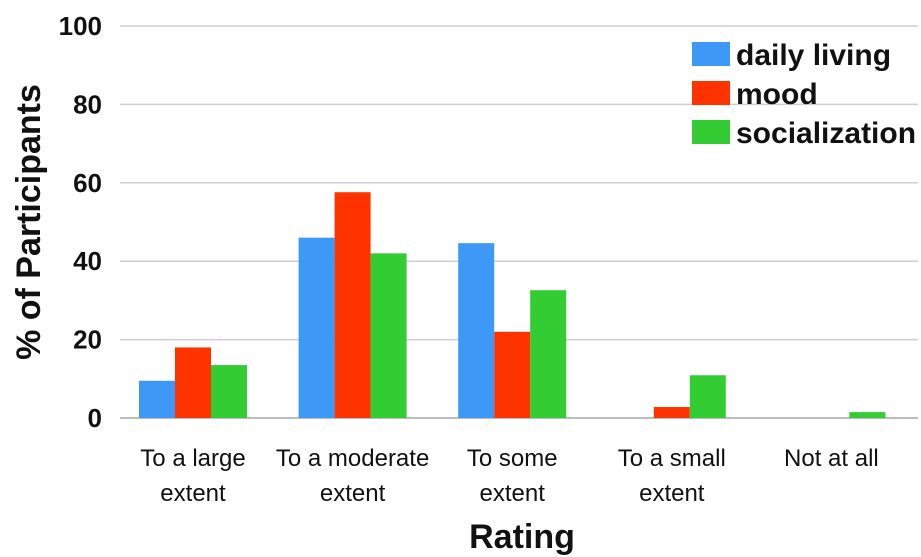 The width and height of the screenshot is (921, 557). Describe the element at coordinates (80, 26) in the screenshot. I see `y-tick-label: 100` at that location.